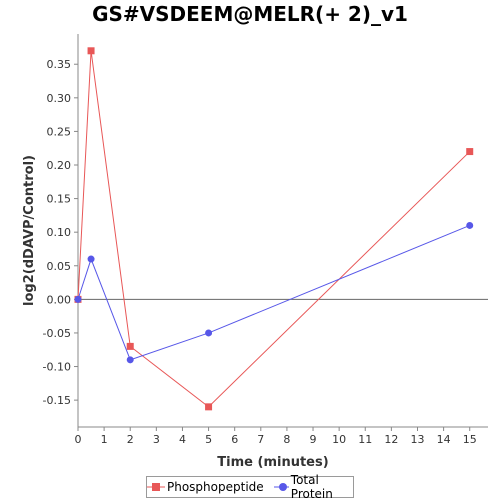 The height and width of the screenshot is (501, 500). Describe the element at coordinates (208, 439) in the screenshot. I see `x-tick-label: 5` at that location.